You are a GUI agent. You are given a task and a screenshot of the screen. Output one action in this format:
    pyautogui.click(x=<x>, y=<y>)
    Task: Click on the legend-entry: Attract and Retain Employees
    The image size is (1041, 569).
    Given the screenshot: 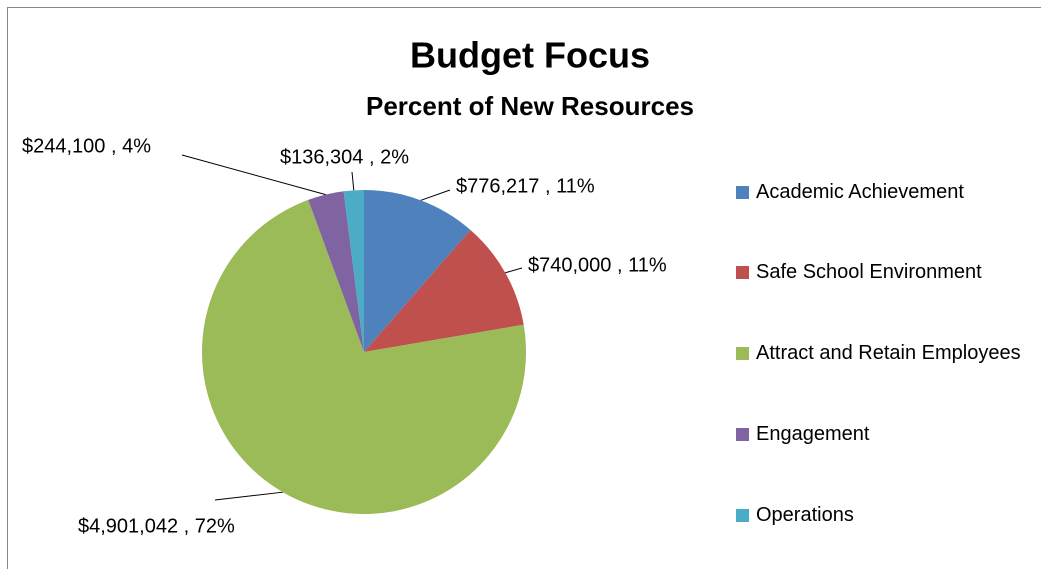 What is the action you would take?
    pyautogui.click(x=881, y=353)
    